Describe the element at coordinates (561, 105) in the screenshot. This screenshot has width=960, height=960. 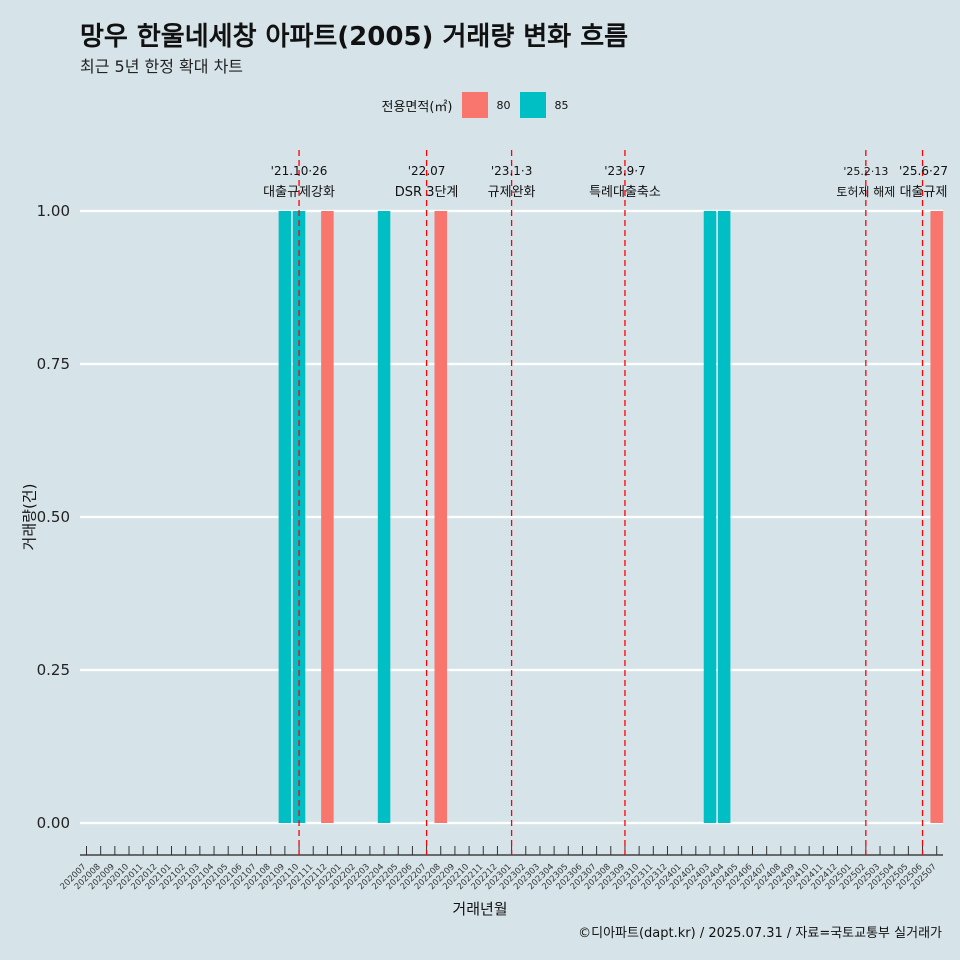
I see `legend-label-85: 85` at that location.